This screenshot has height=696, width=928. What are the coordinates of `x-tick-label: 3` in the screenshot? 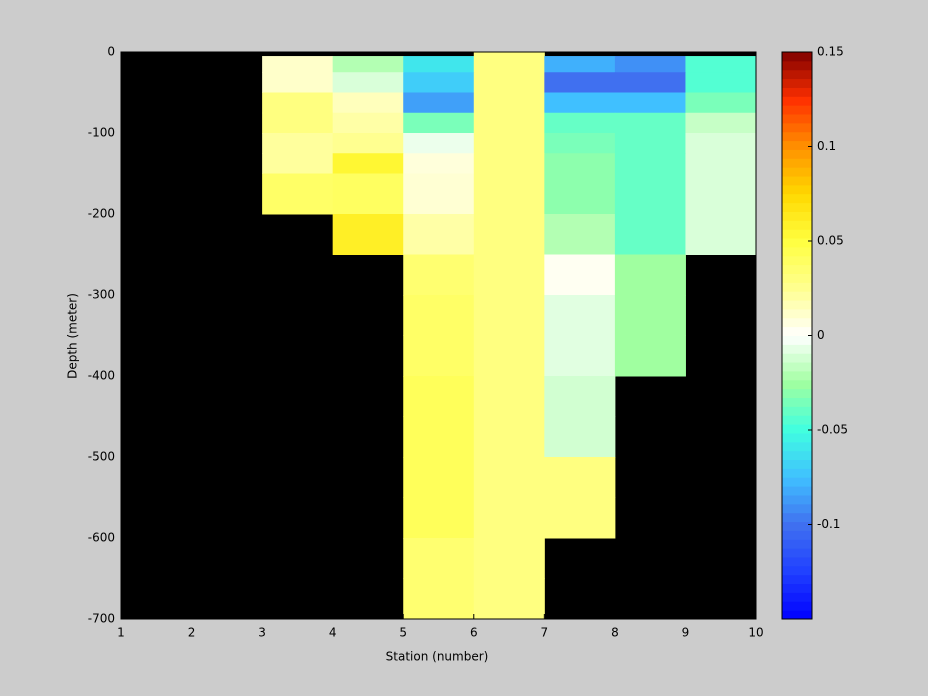 It's located at (262, 633).